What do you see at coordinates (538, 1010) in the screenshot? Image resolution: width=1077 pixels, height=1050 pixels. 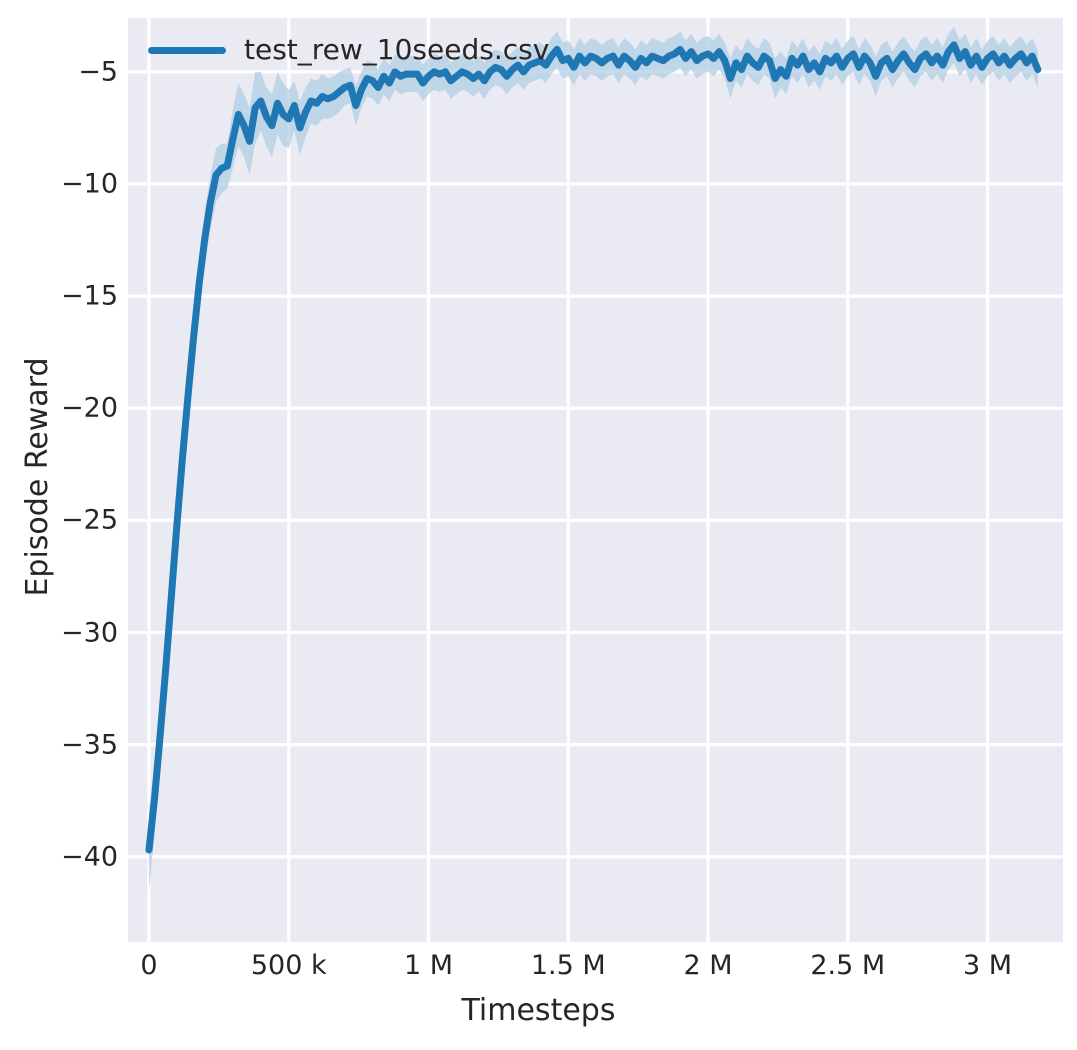 I see `x-axis-label: Timesteps` at bounding box center [538, 1010].